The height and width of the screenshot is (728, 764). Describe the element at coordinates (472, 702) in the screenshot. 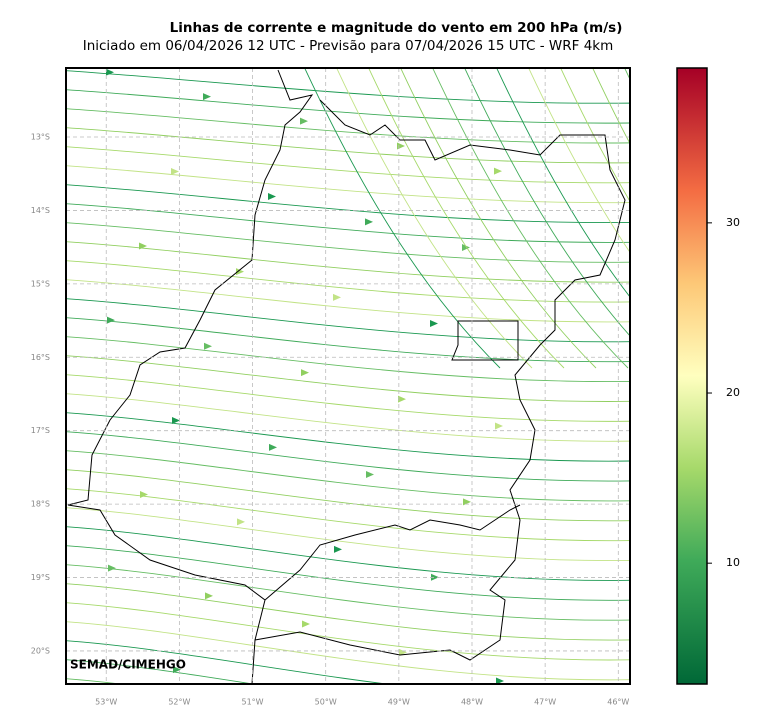

I see `lon-label: 48°W` at that location.